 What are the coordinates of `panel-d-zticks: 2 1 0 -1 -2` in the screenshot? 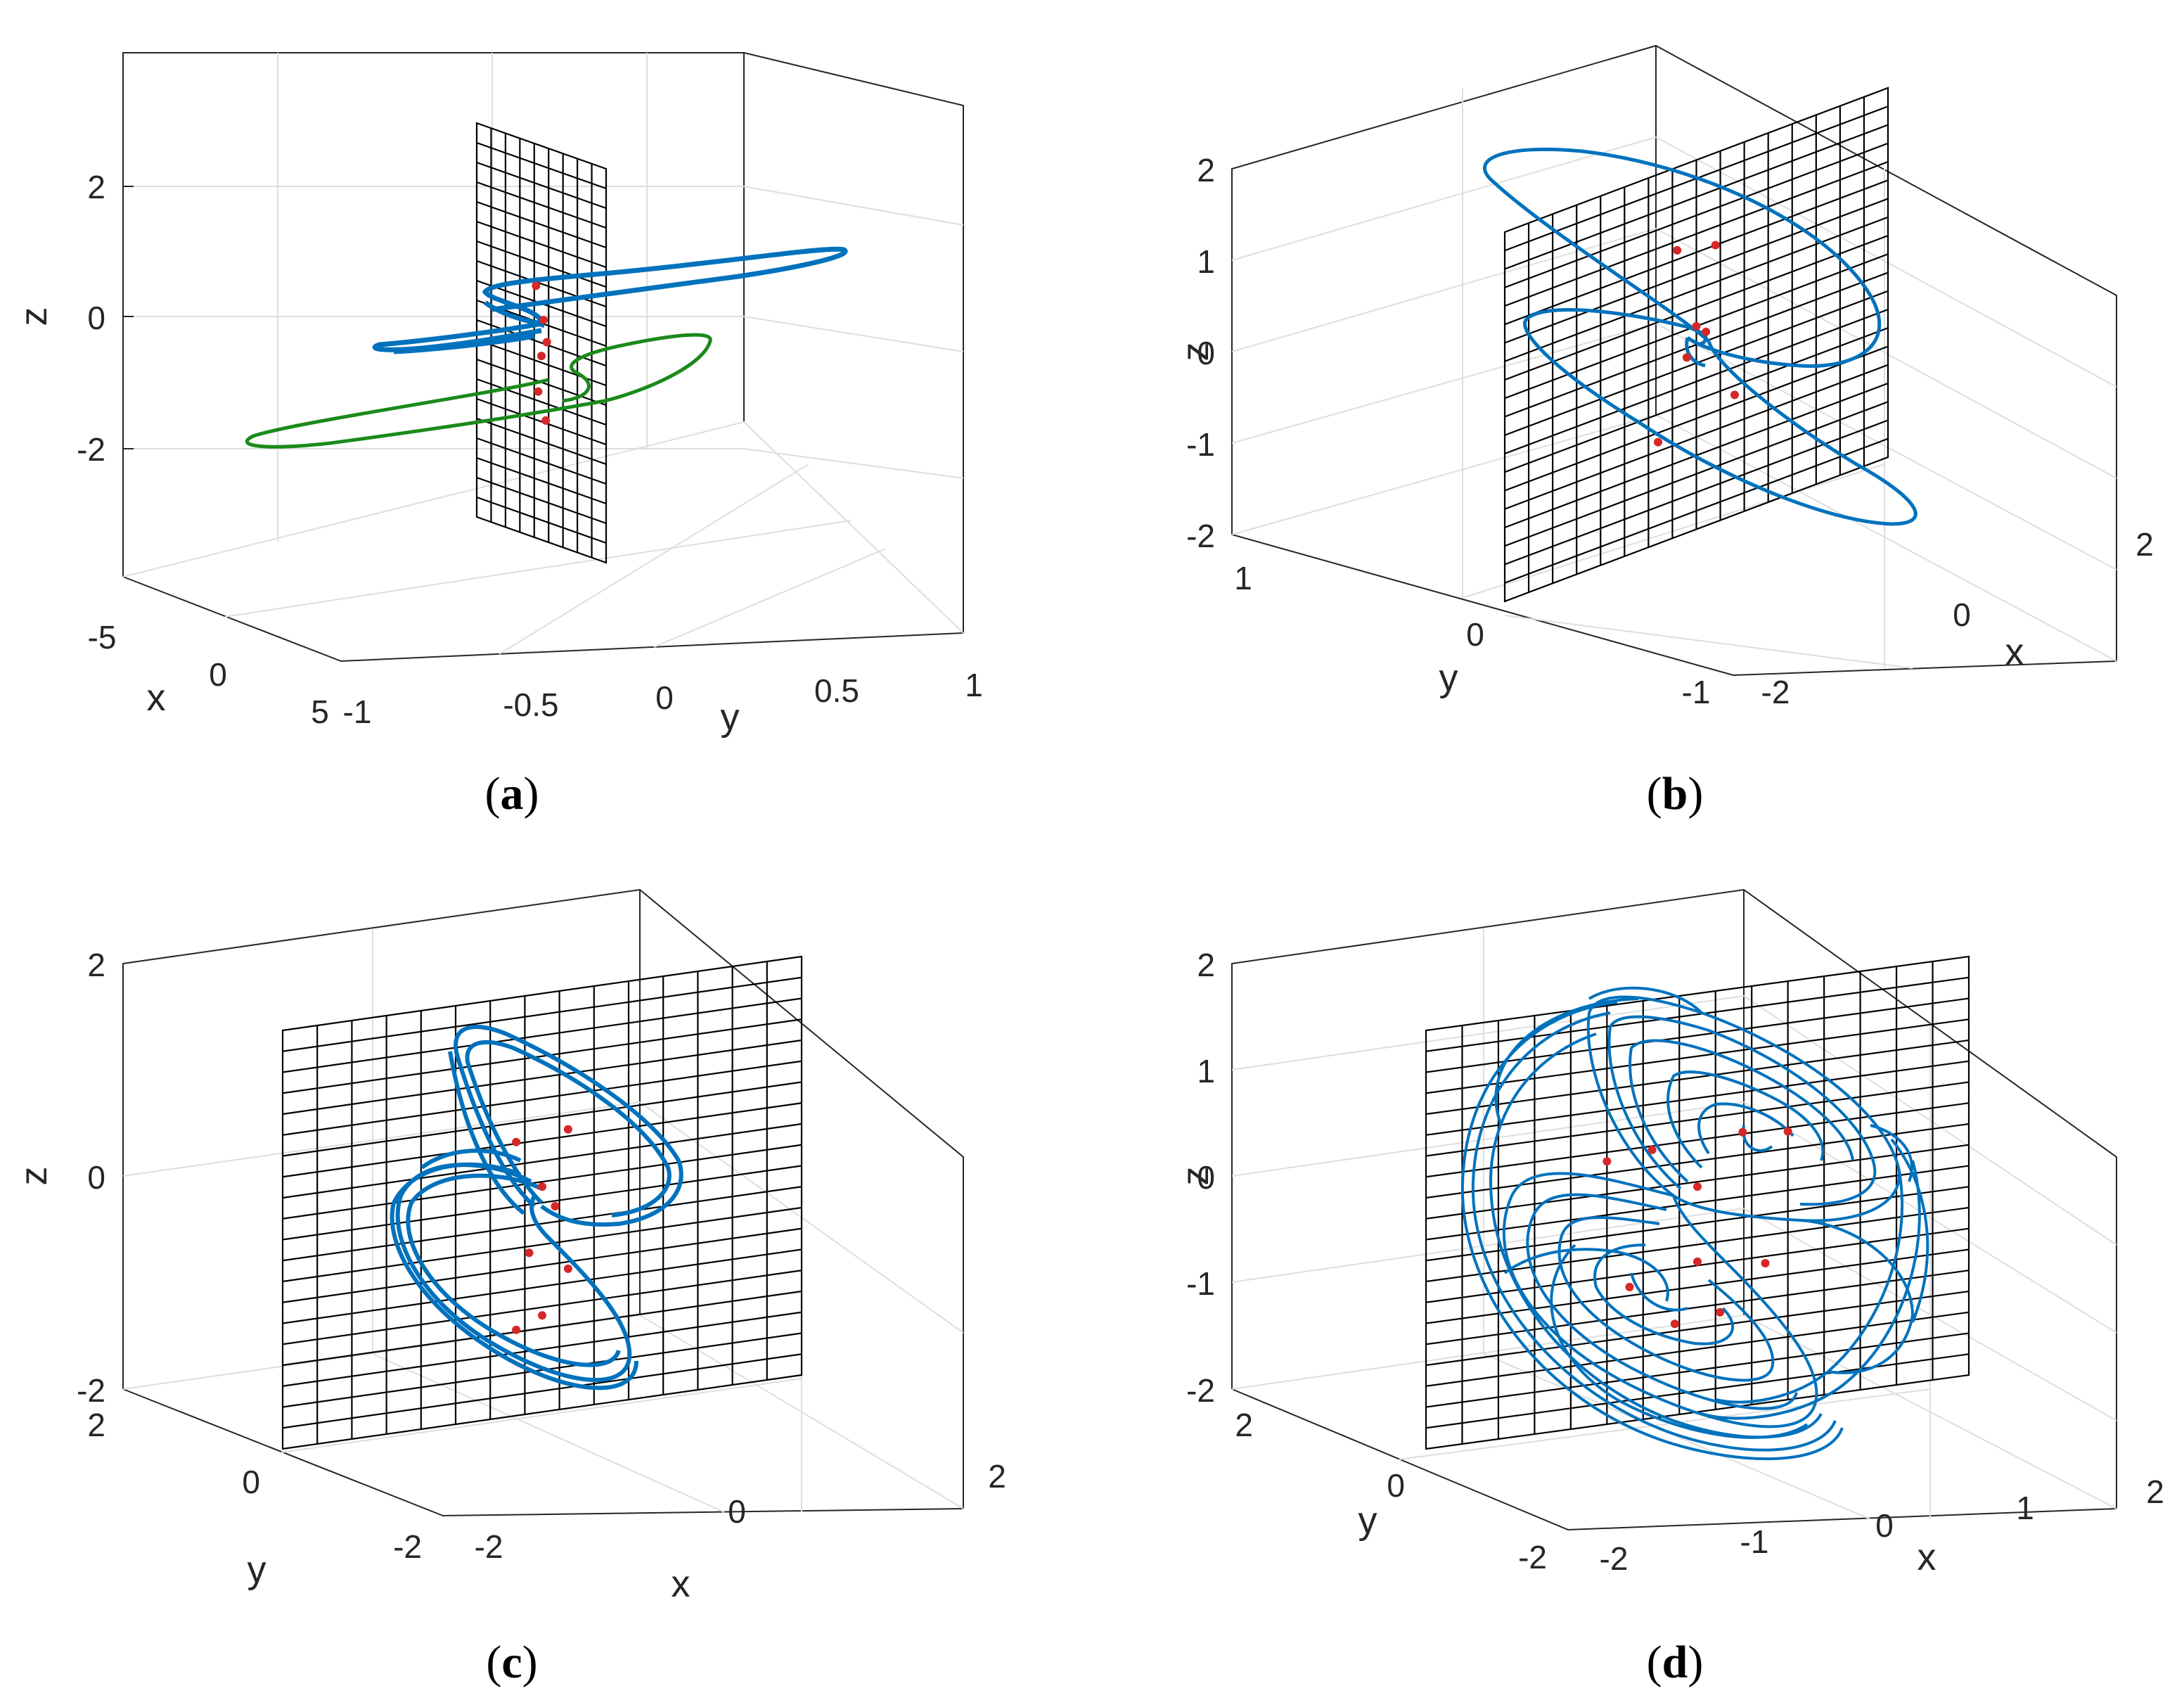 It's located at (1200, 1178).